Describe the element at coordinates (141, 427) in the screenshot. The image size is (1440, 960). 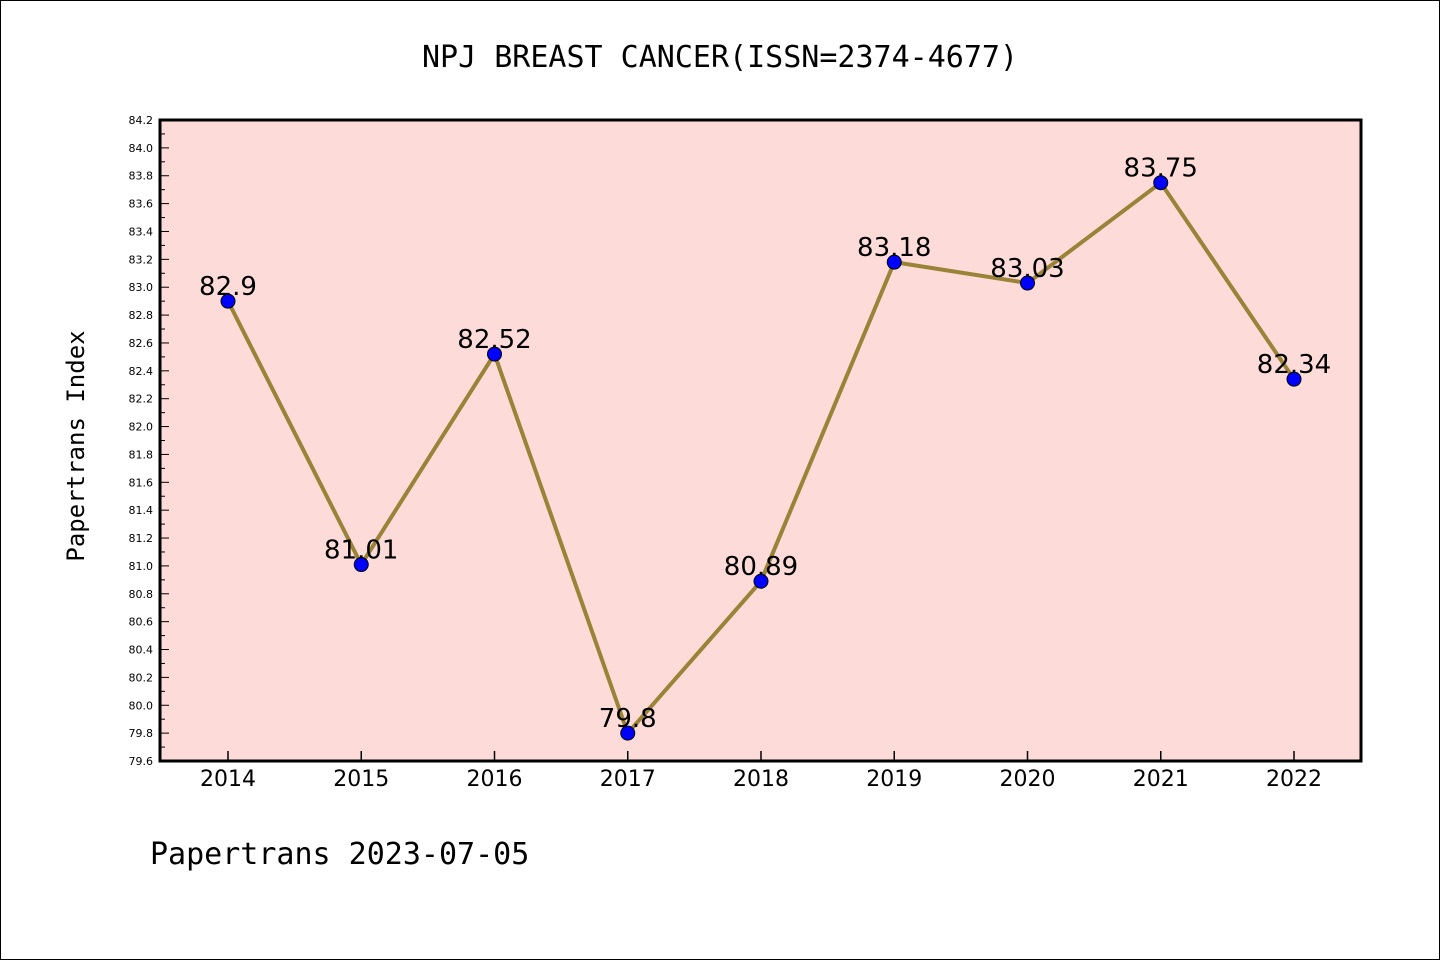
I see `y-tick-label: 82.0` at that location.